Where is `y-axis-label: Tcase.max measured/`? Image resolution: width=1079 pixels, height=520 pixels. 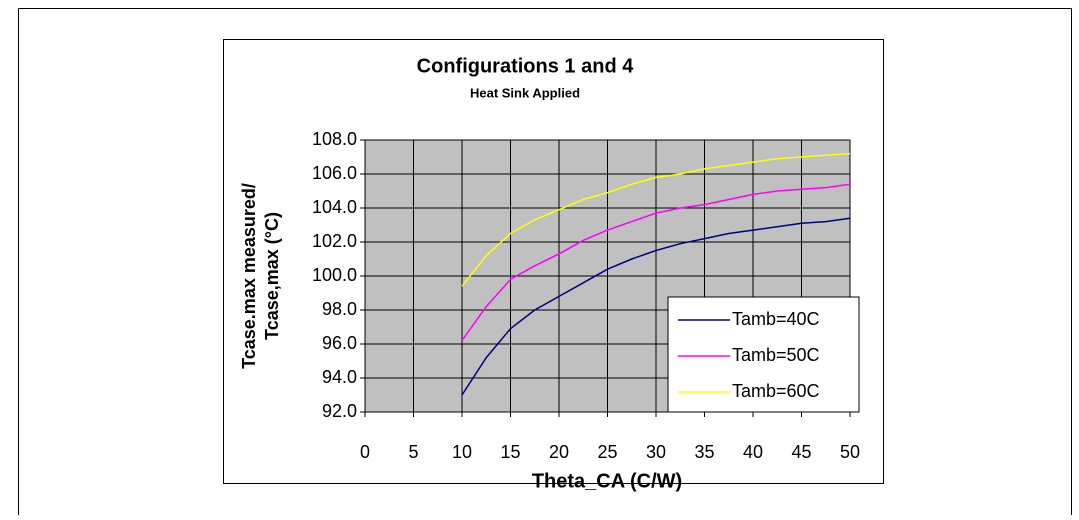 y-axis-label: Tcase.max measured/ is located at coordinates (249, 276).